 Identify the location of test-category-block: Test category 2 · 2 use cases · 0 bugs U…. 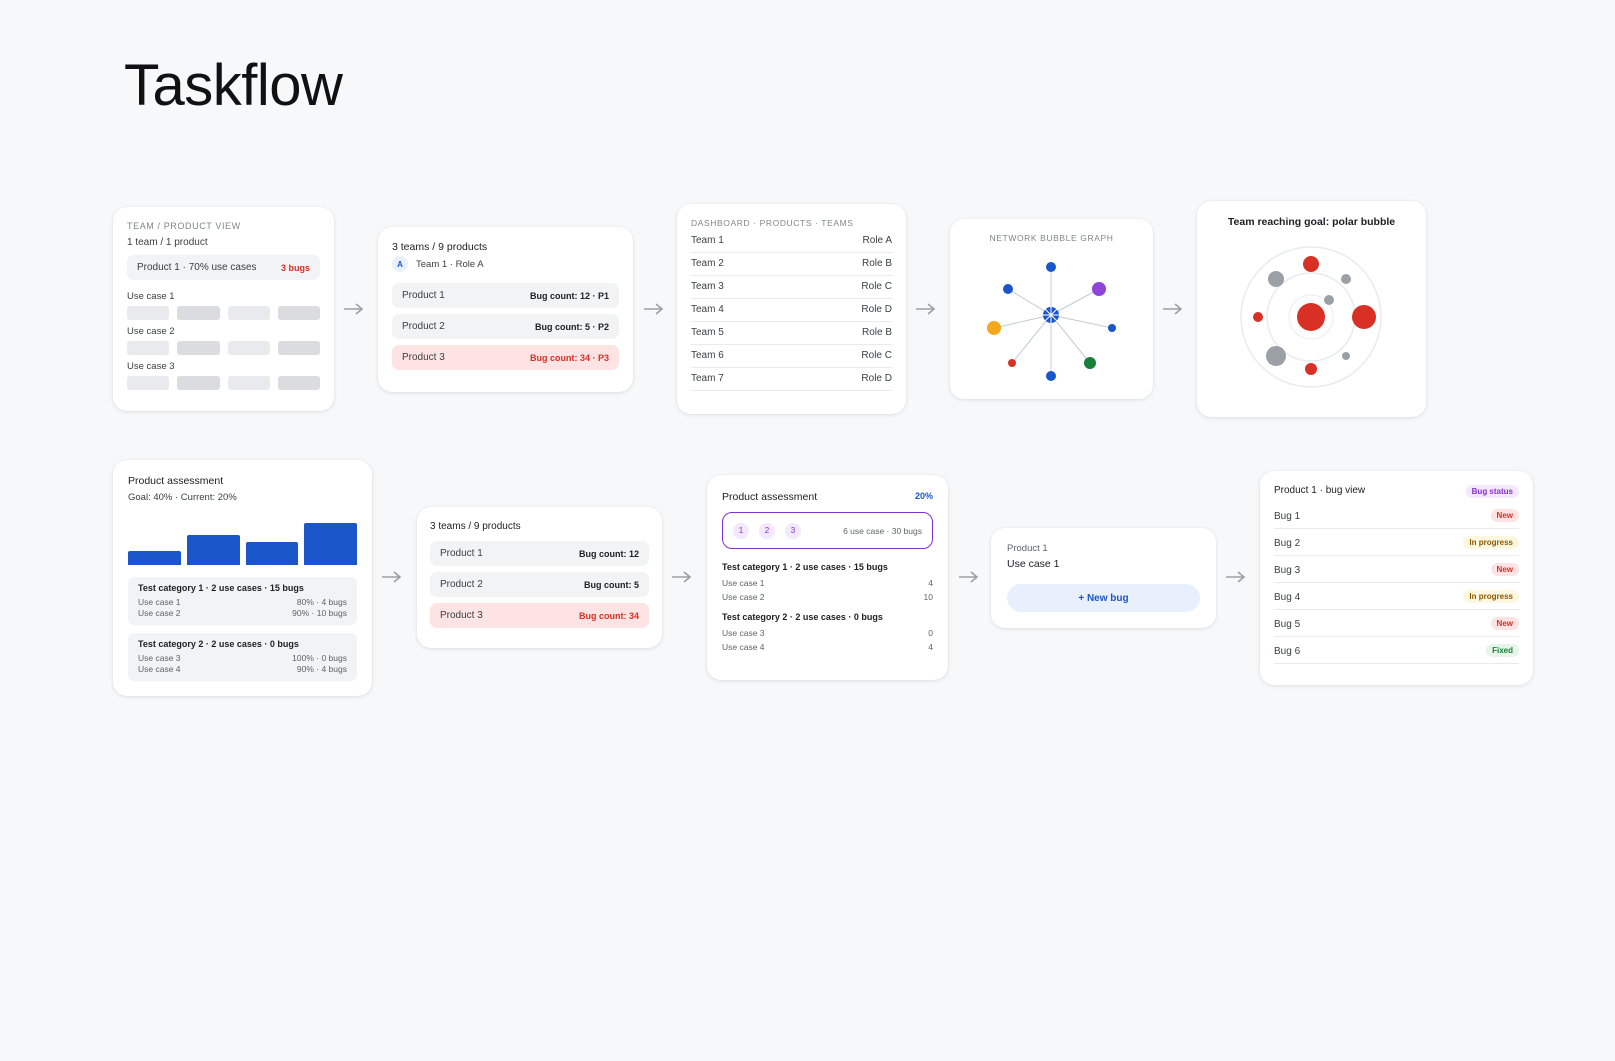
(827, 633).